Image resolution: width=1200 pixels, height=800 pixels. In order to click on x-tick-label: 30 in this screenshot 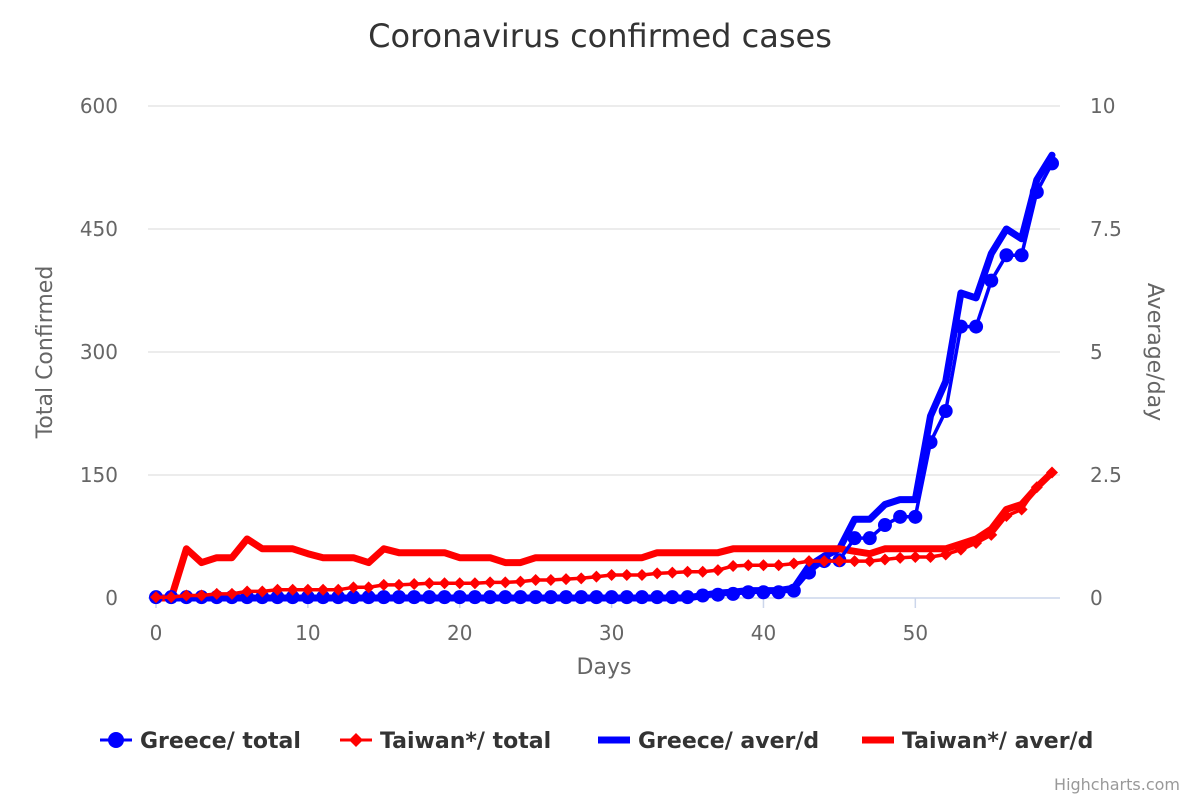, I will do `click(611, 633)`.